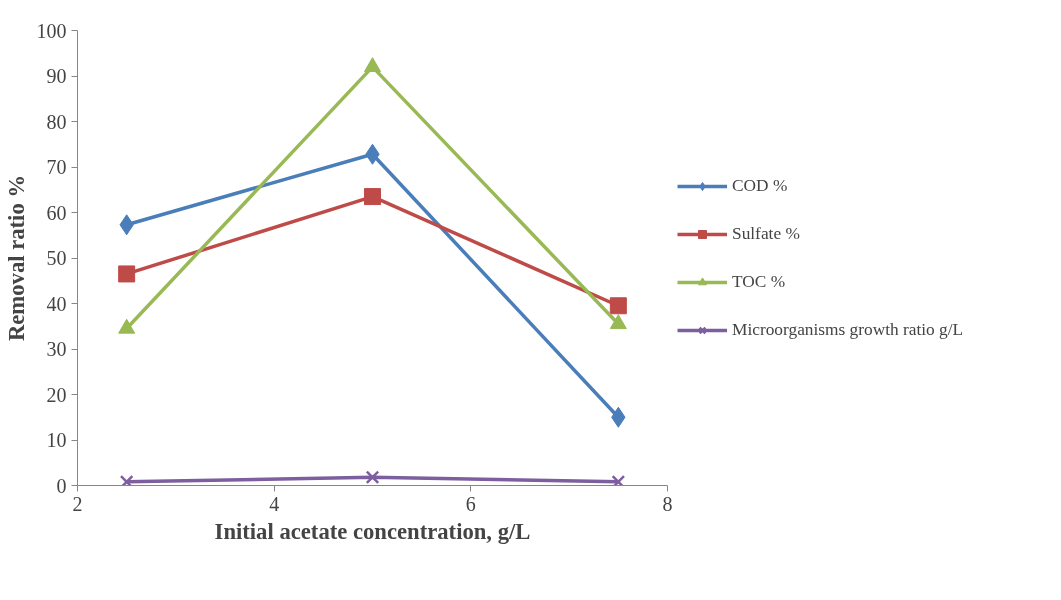 The image size is (1061, 600). I want to click on y-tick-label: 0, so click(61, 485).